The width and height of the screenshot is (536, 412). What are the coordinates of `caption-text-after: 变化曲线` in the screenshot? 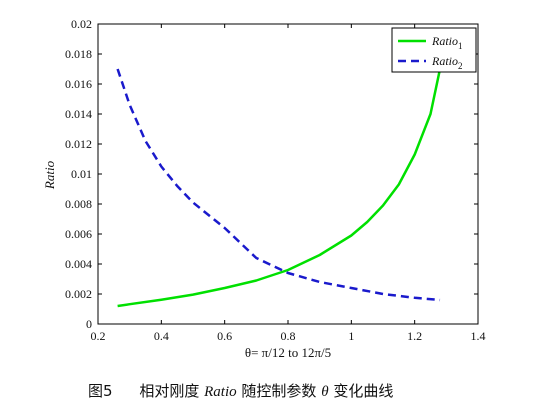 It's located at (363, 391).